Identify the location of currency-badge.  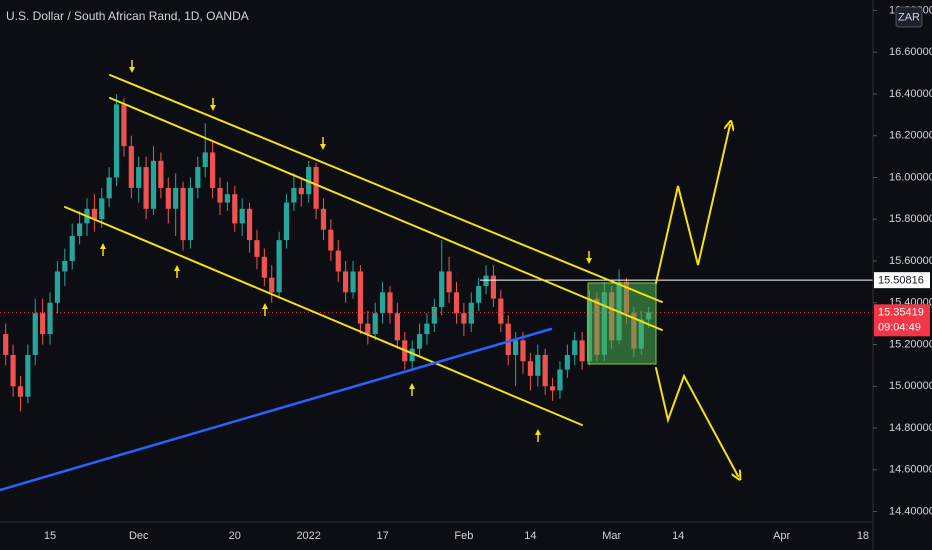
(909, 17).